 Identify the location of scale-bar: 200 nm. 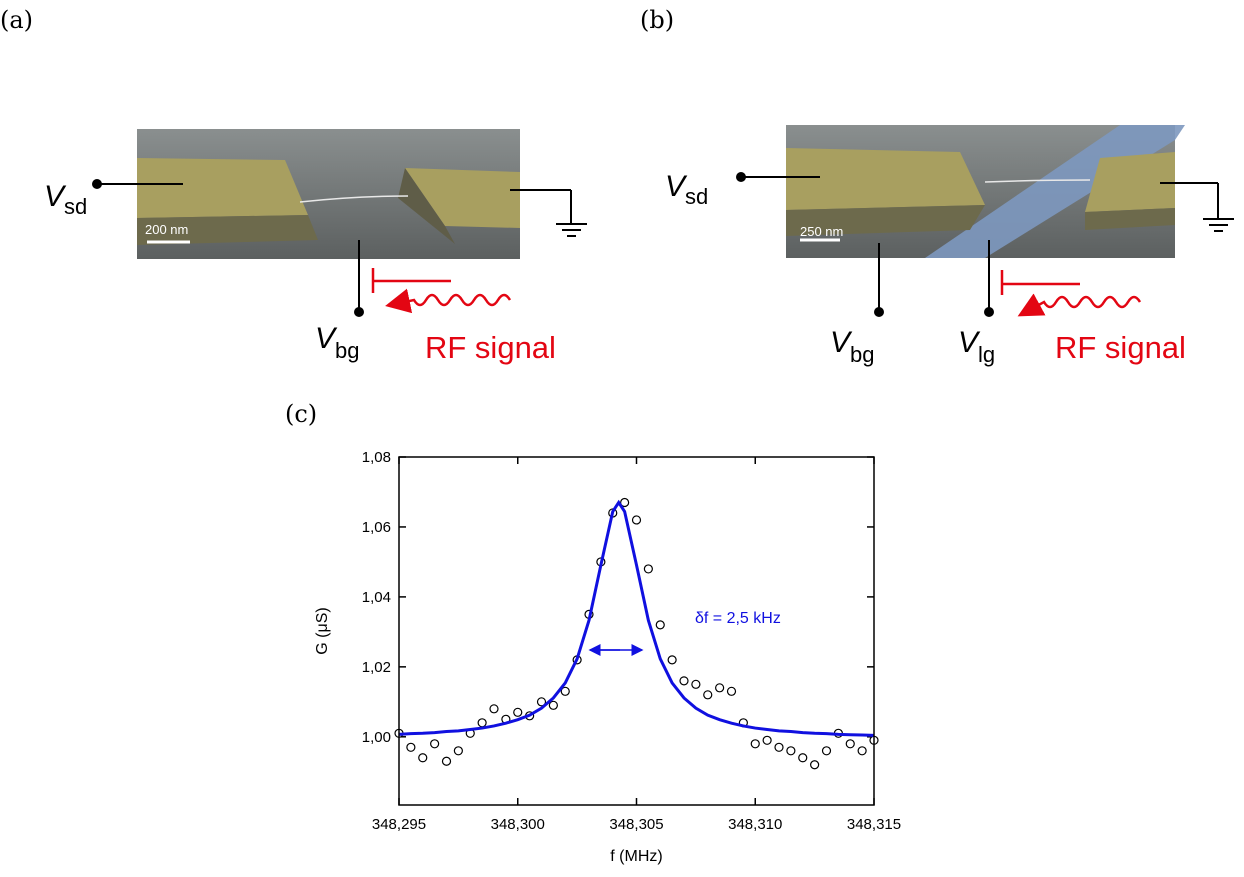
(166, 229).